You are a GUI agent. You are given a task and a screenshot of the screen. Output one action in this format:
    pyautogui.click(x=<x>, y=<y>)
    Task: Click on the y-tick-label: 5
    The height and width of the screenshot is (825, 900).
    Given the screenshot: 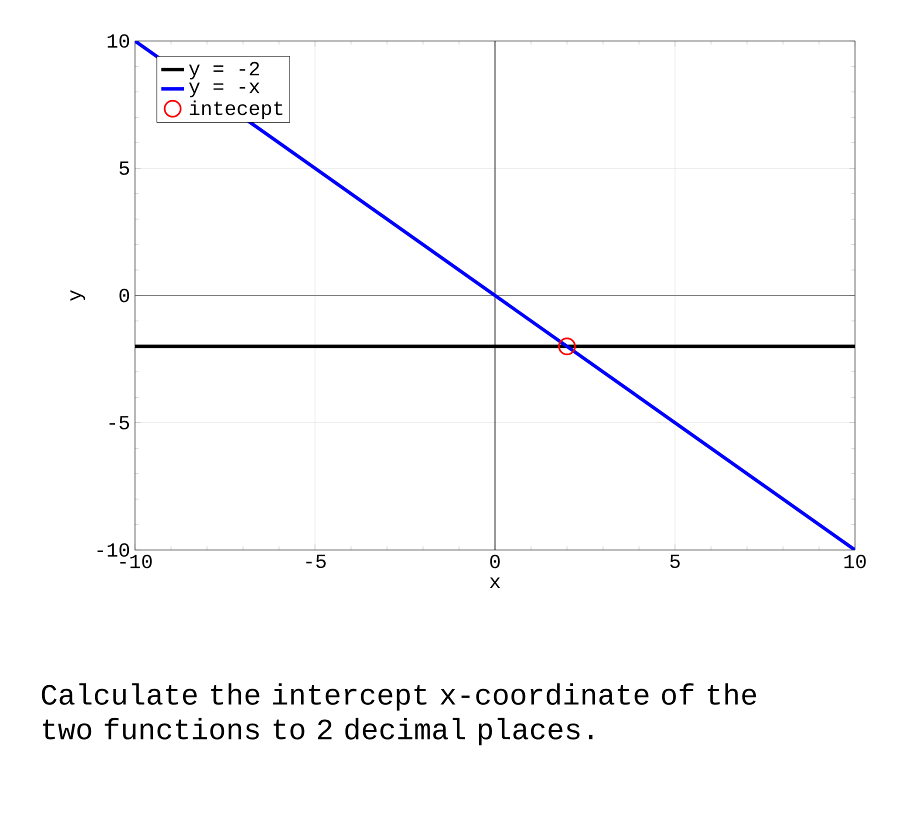 What is the action you would take?
    pyautogui.click(x=125, y=168)
    